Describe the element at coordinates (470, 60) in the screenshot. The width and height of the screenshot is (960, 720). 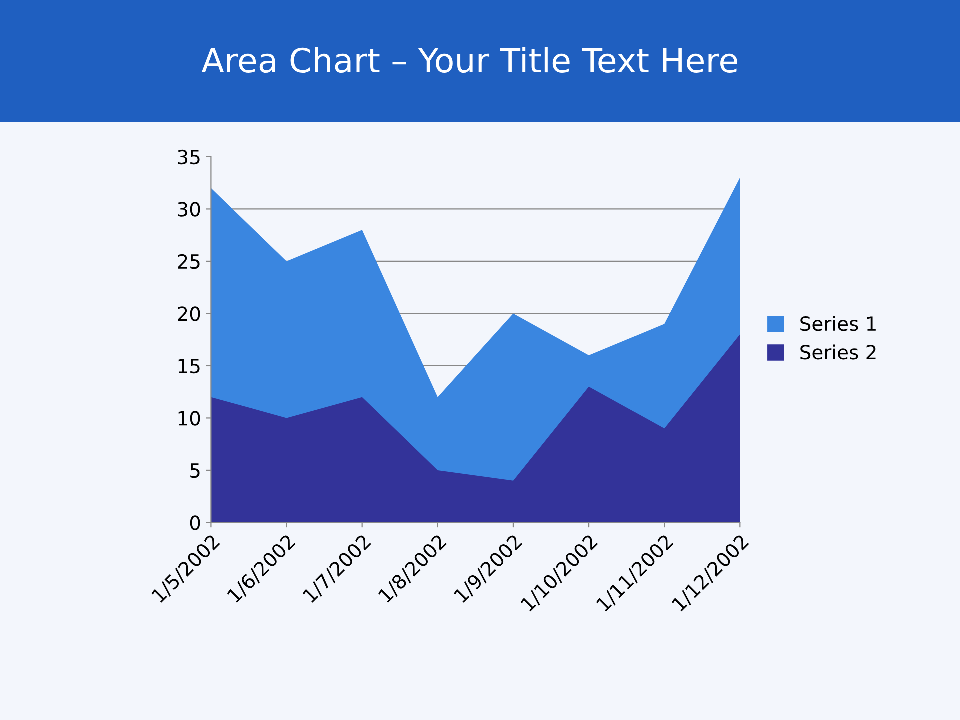
I see `chart-title: Area Chart – Your Title Text Here` at that location.